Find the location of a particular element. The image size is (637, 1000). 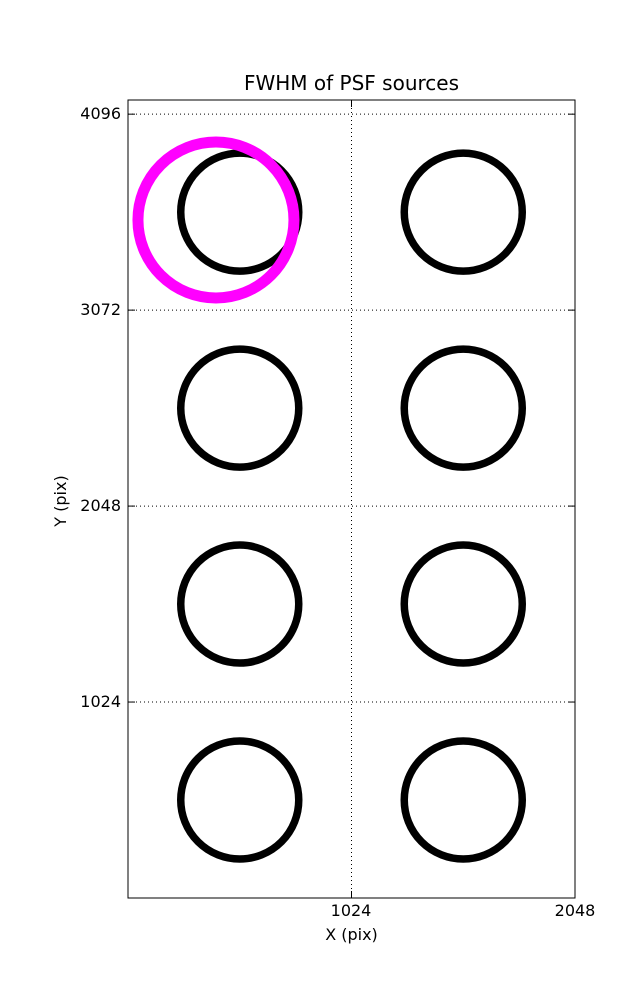

ytick-label-3072: 3072 is located at coordinates (100, 309).